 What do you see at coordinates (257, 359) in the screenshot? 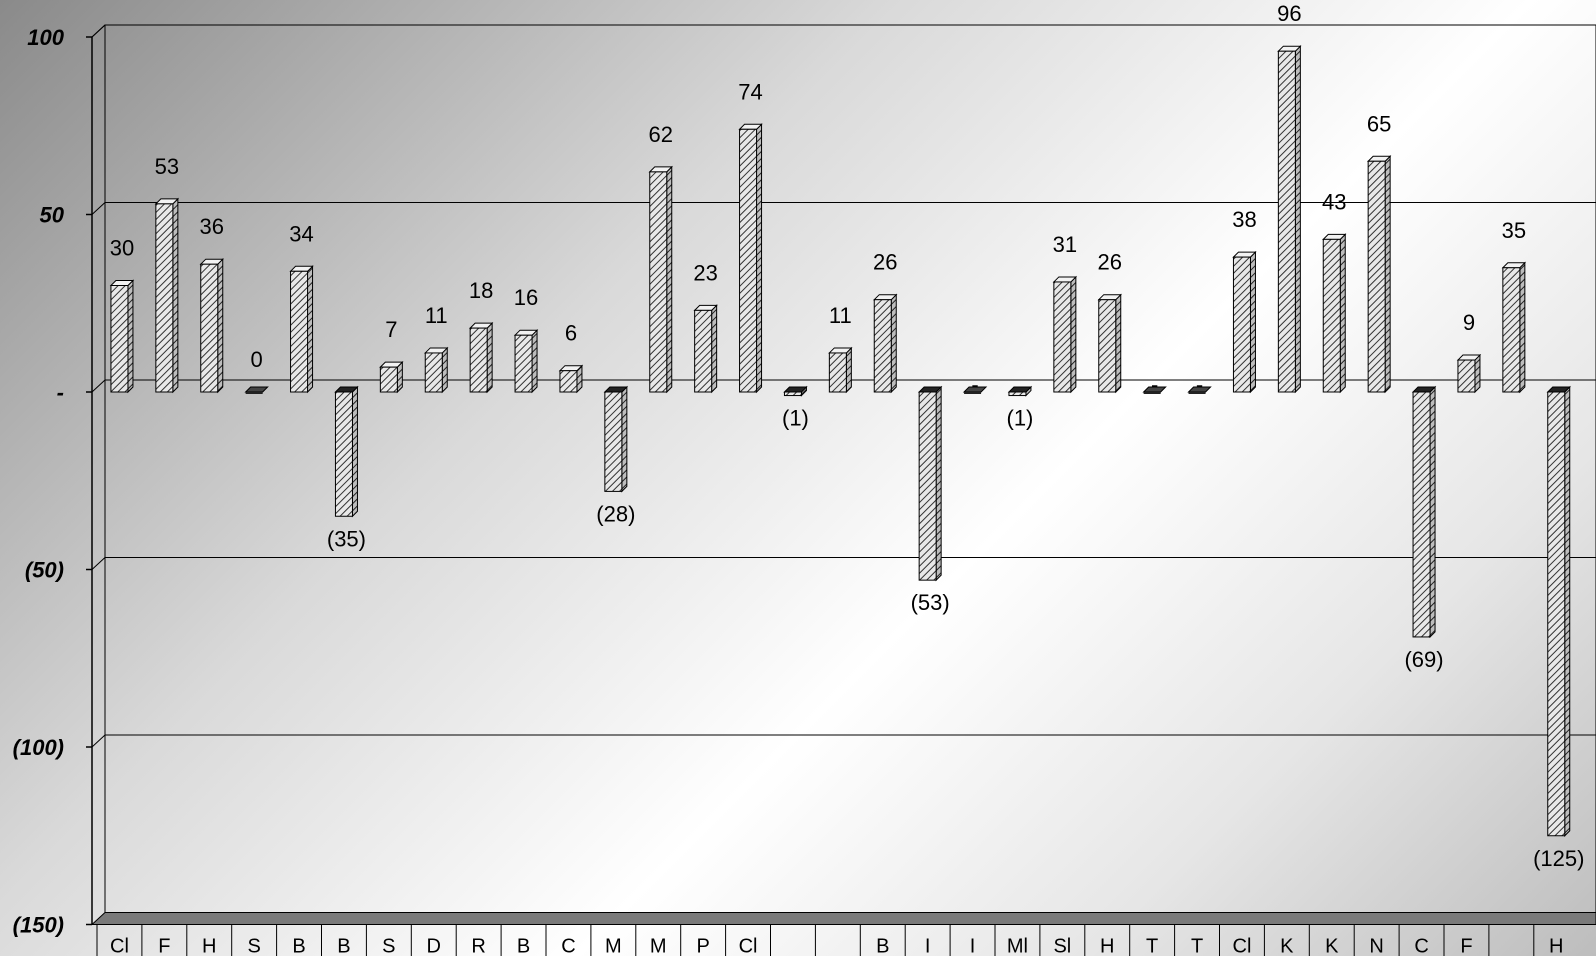
I see `data-label: 0` at bounding box center [257, 359].